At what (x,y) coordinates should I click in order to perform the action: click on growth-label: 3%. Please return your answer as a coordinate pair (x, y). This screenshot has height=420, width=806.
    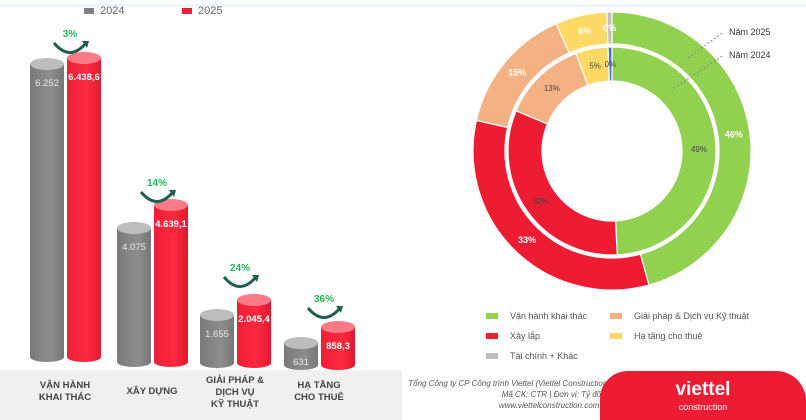
    Looking at the image, I should click on (70, 34).